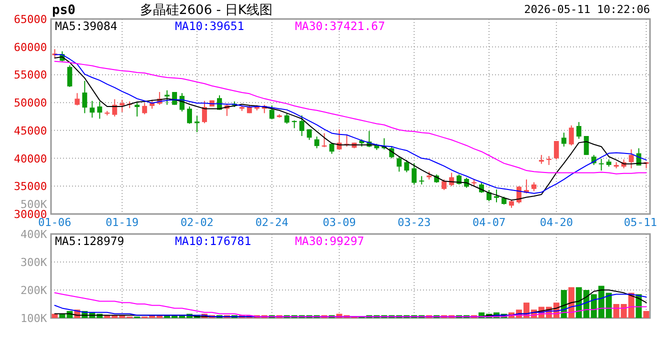 The image size is (660, 360). Describe the element at coordinates (89, 241) in the screenshot. I see `text: MA5:128979` at that location.